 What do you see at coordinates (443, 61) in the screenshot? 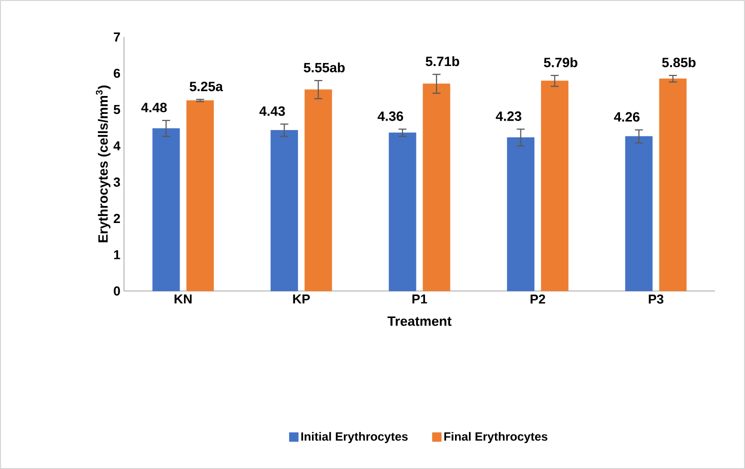
I see `data-label: 5.71b` at bounding box center [443, 61].